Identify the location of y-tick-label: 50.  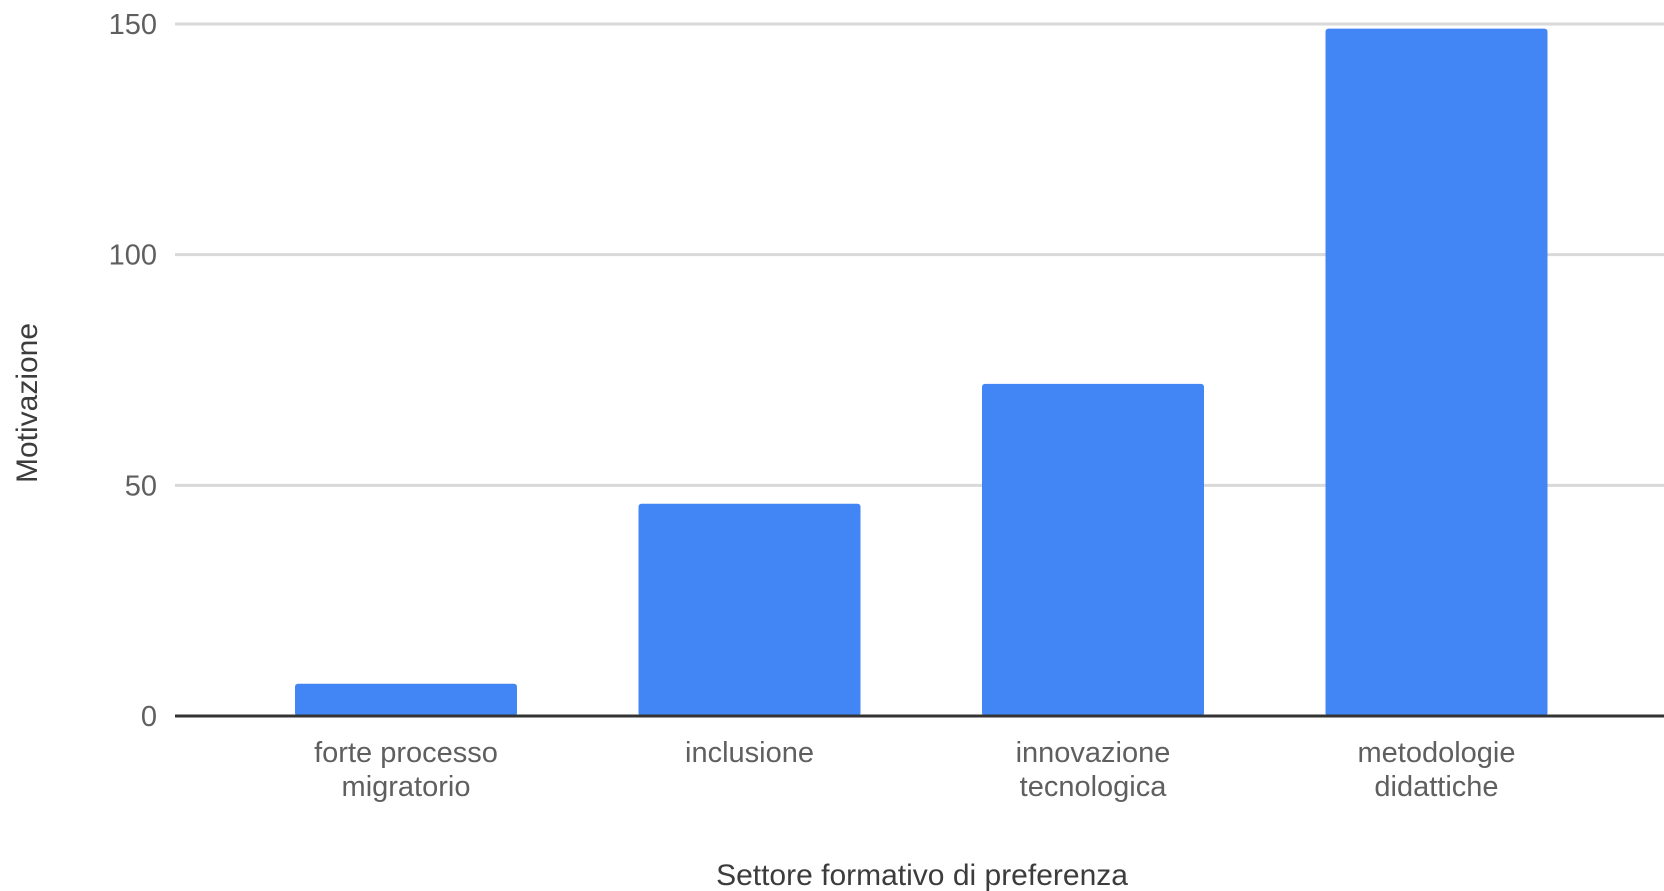
(141, 486).